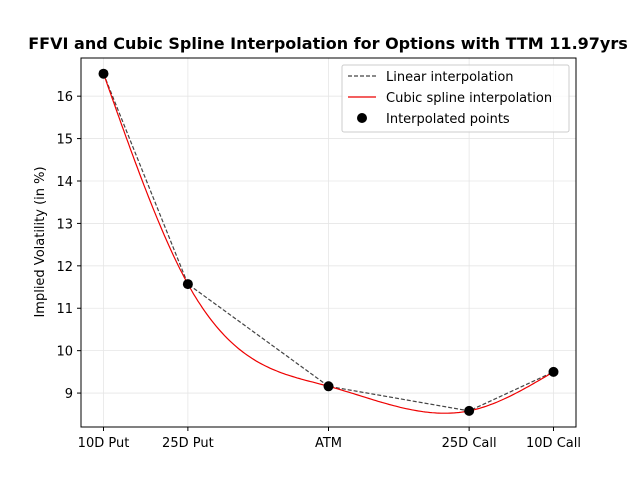 Image resolution: width=640 pixels, height=480 pixels. Describe the element at coordinates (64, 352) in the screenshot. I see `y-tick-label: 10` at that location.